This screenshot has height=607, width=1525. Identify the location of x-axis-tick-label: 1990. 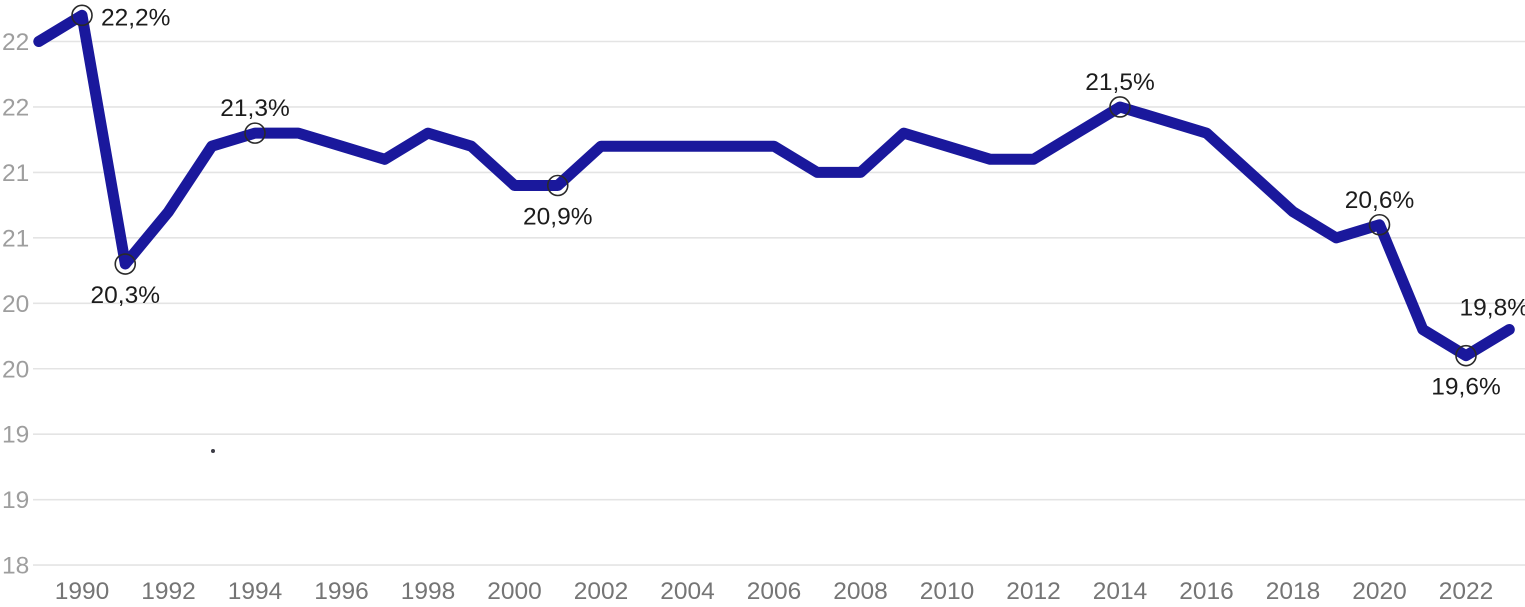
(82, 591).